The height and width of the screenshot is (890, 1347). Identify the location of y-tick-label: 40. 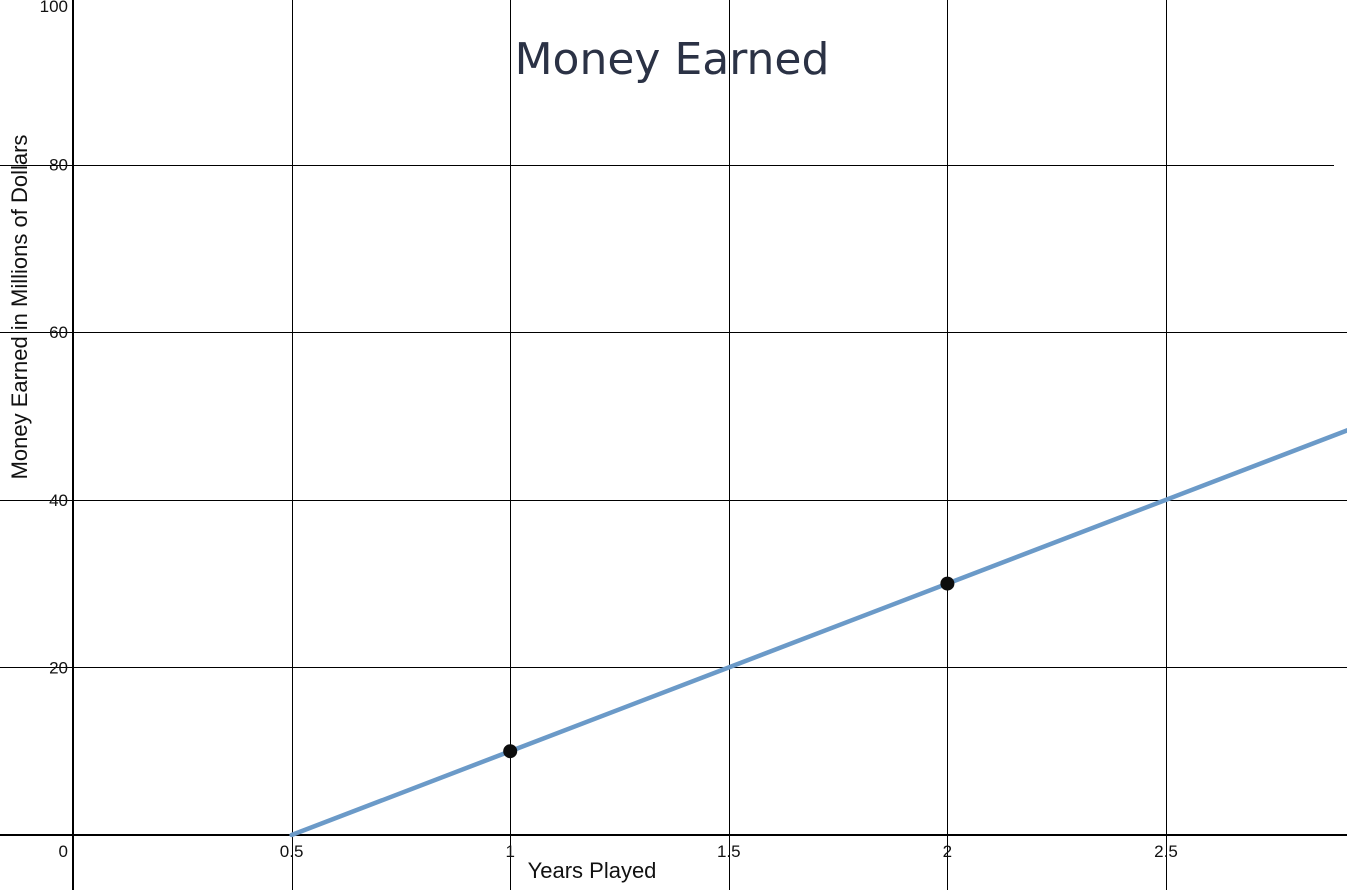
(58, 500).